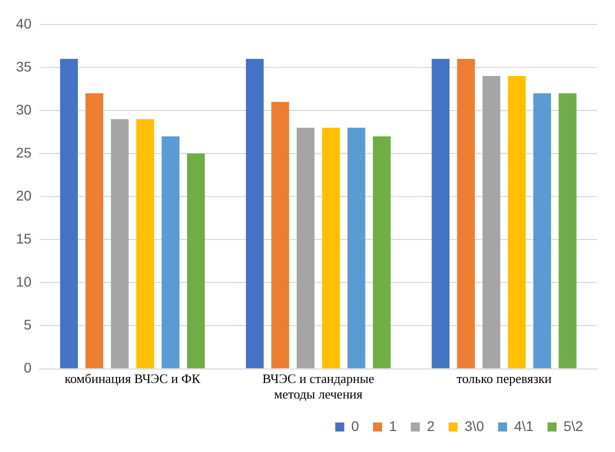 The height and width of the screenshot is (452, 615). Describe the element at coordinates (24, 109) in the screenshot. I see `y-tick-label: 30` at that location.